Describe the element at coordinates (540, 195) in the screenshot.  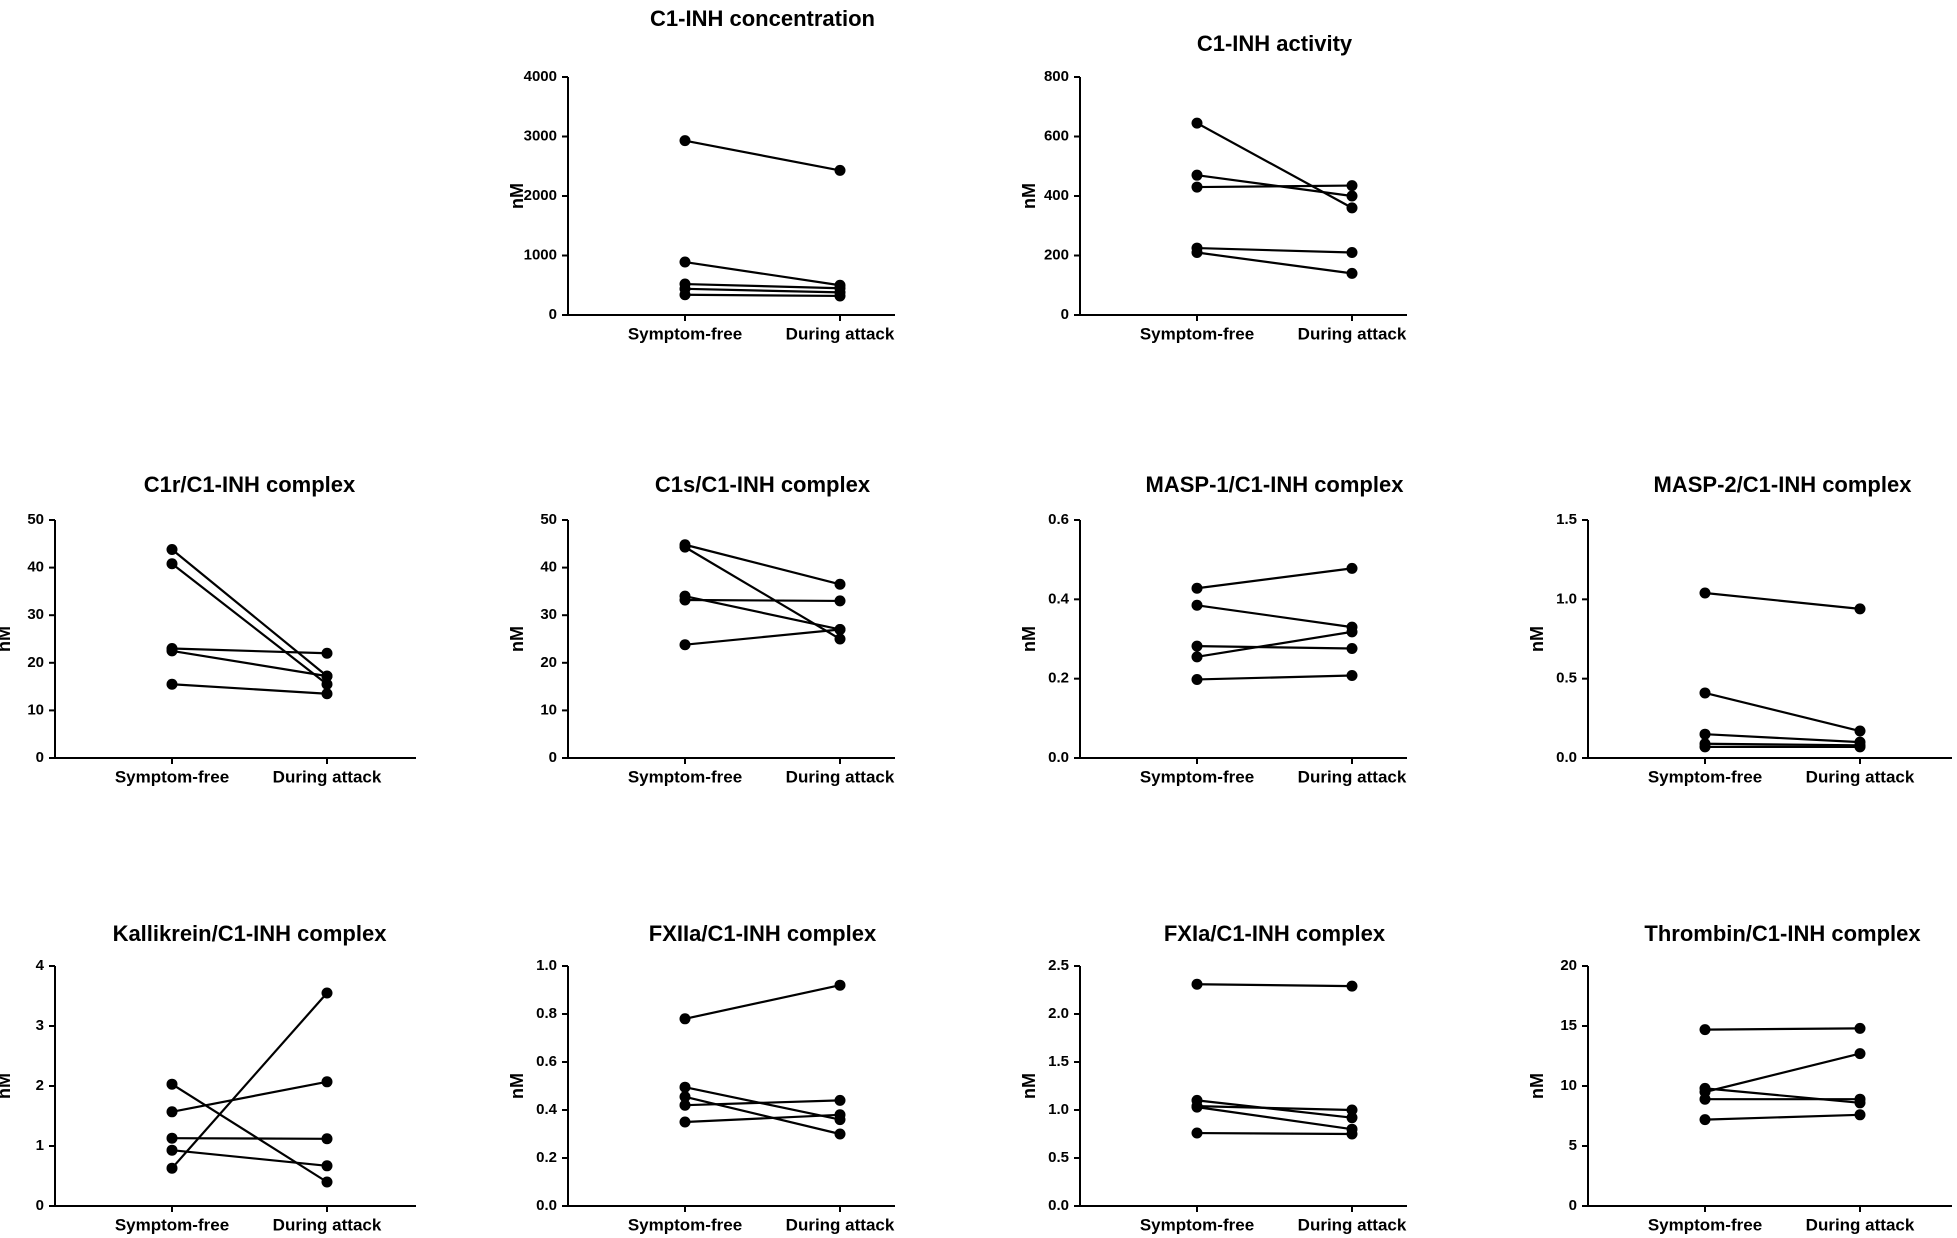
I see `y-tick-label: 2000` at that location.